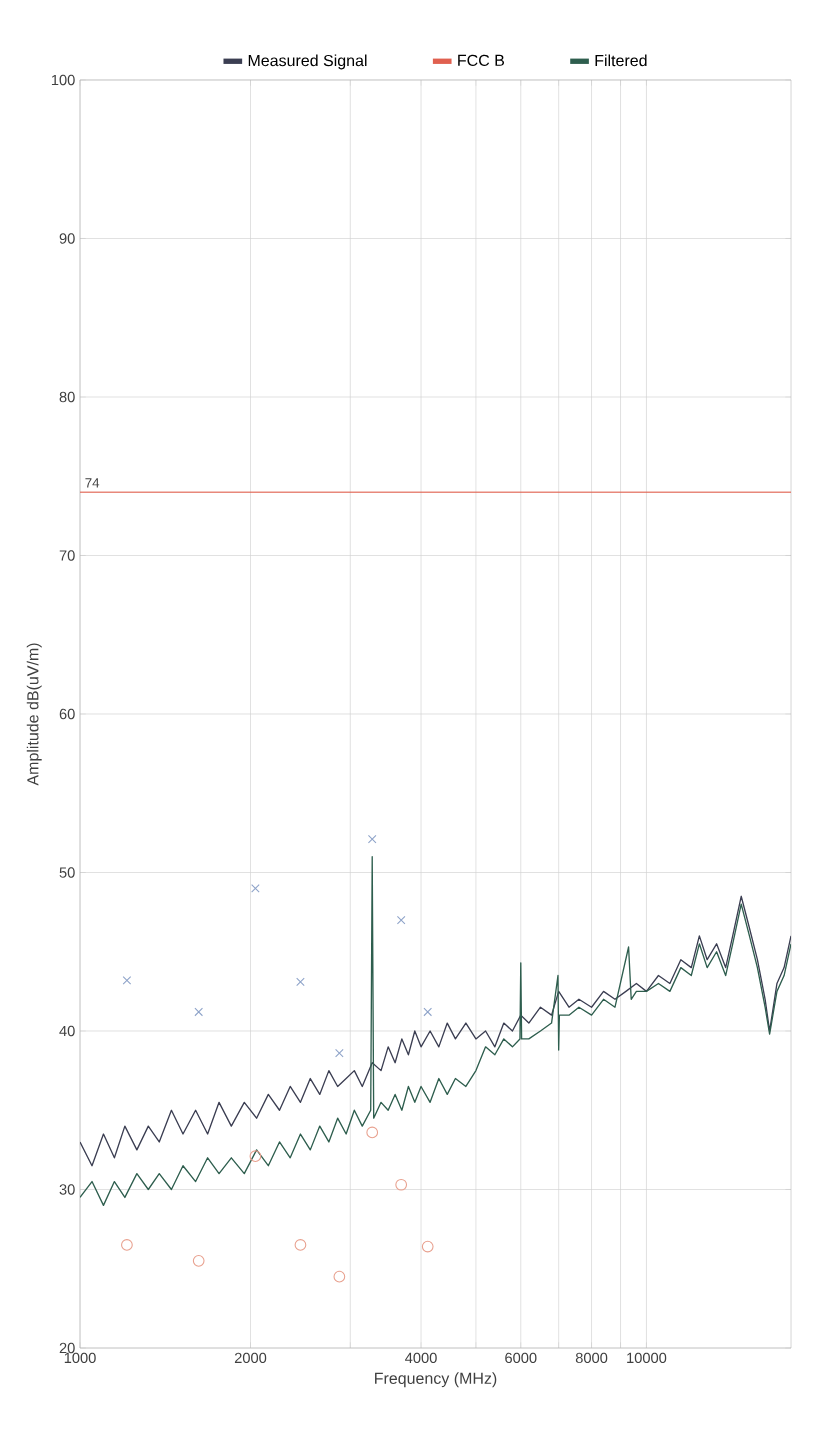 Image resolution: width=821 pixels, height=1448 pixels. What do you see at coordinates (621, 60) in the screenshot?
I see `legend-label: Filtered` at bounding box center [621, 60].